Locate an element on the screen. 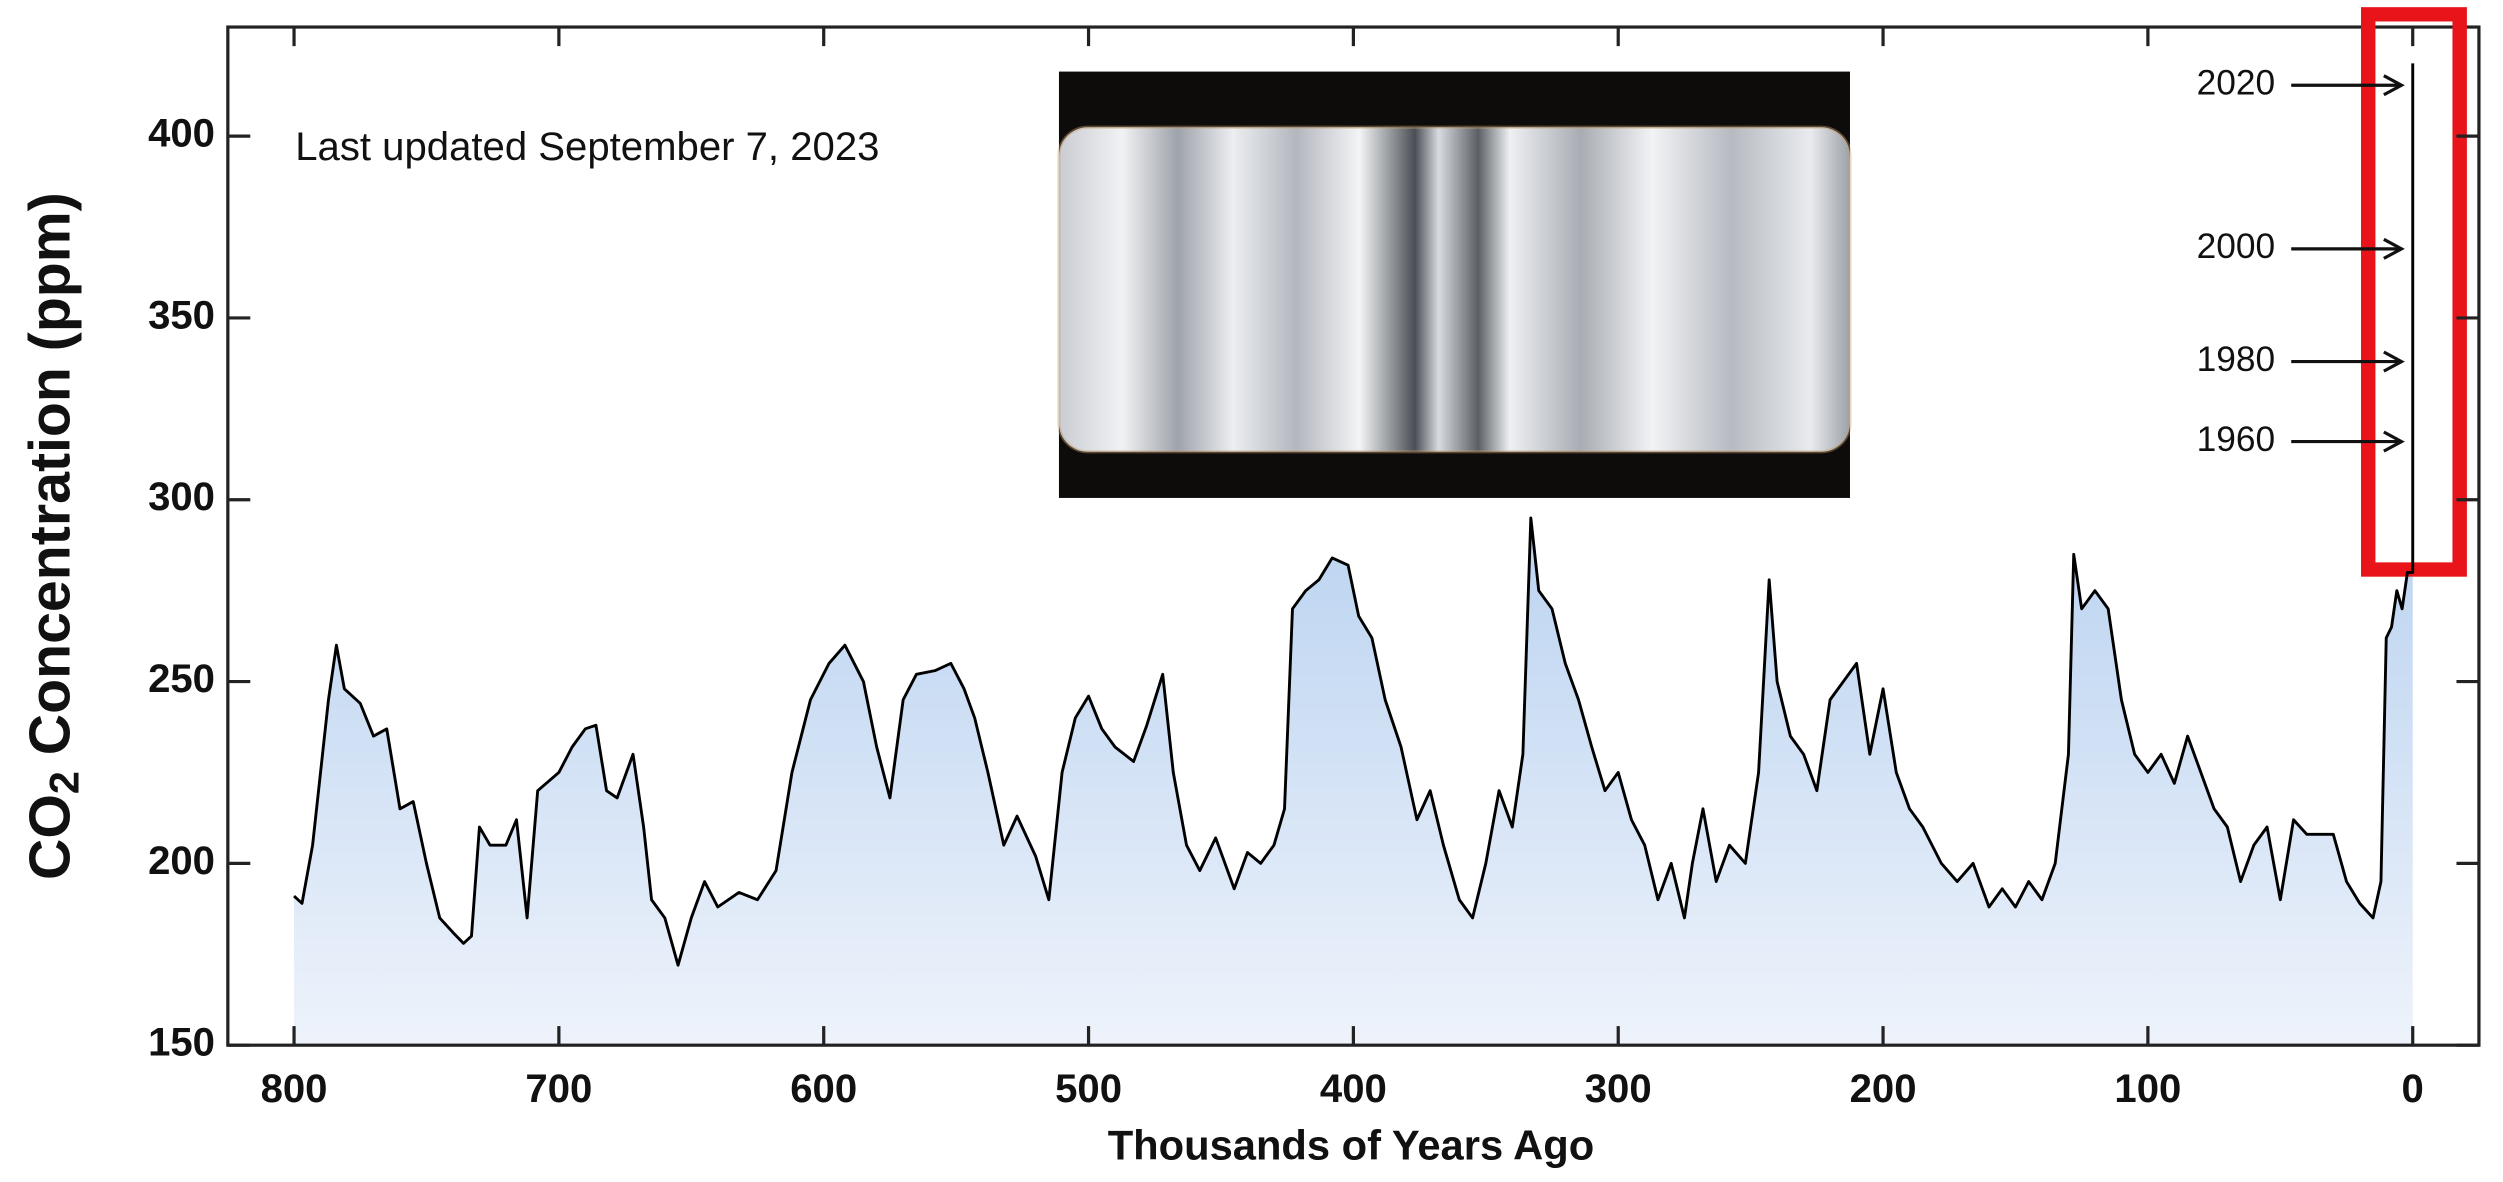 This screenshot has width=2503, height=1182. y-tick-label: 200 is located at coordinates (181, 861).